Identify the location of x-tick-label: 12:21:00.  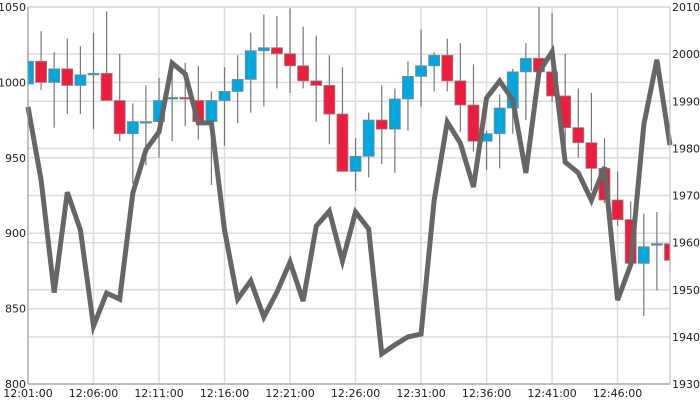
(289, 393).